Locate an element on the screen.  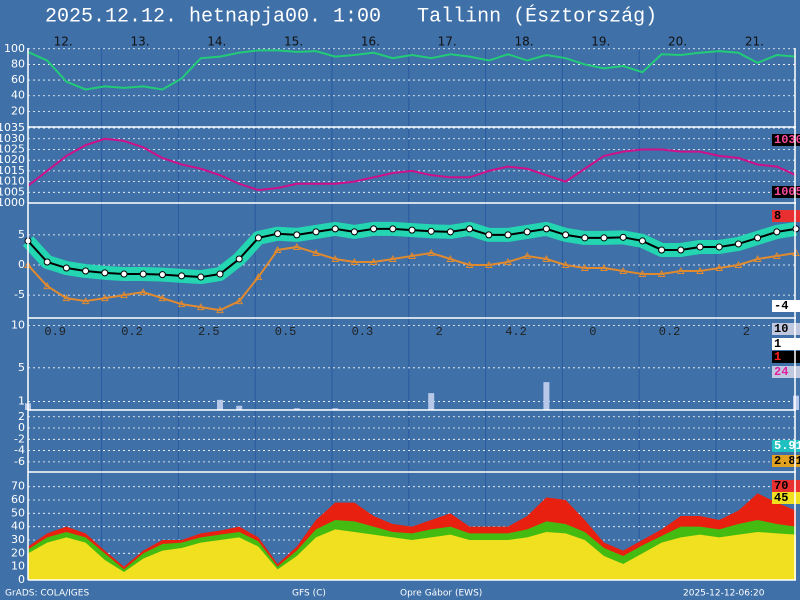
day-total: 4.2 is located at coordinates (516, 332).